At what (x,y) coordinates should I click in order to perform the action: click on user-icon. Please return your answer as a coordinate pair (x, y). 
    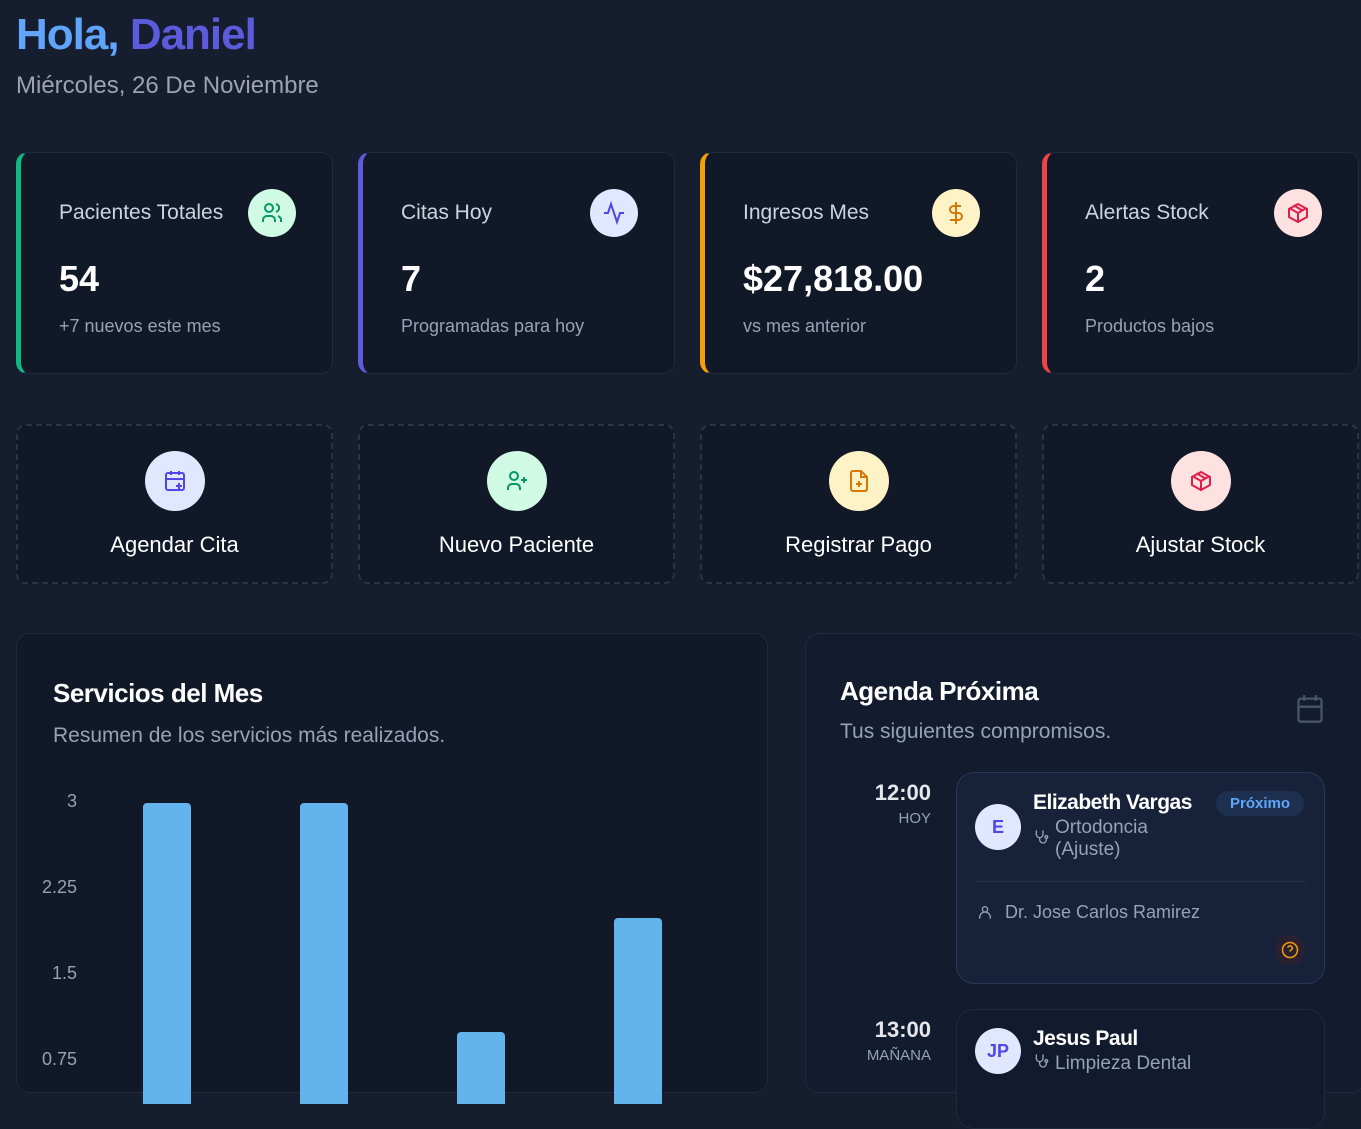
    Looking at the image, I should click on (985, 914).